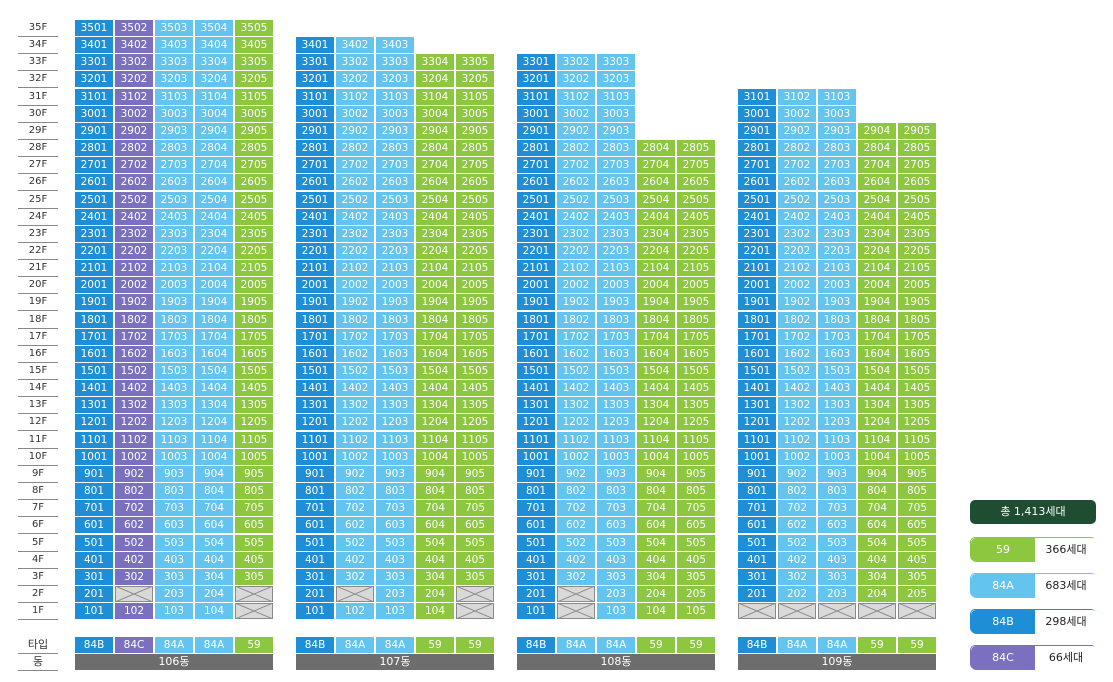  I want to click on unit-cell: 603, so click(174, 525).